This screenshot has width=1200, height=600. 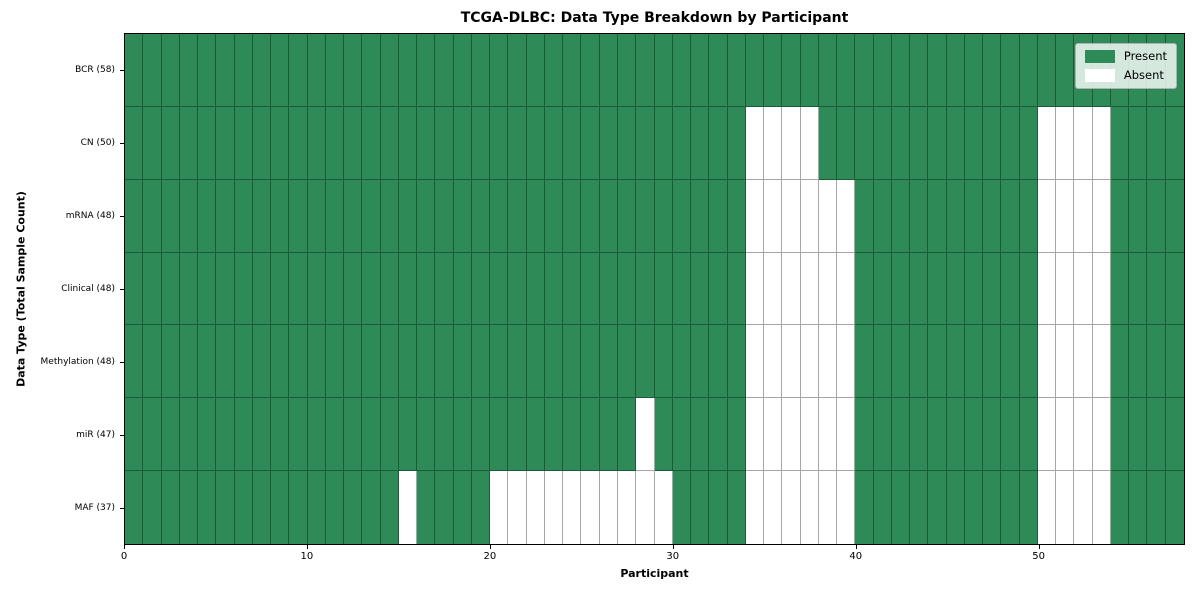 I want to click on legend-label: Absent, so click(x=1143, y=75).